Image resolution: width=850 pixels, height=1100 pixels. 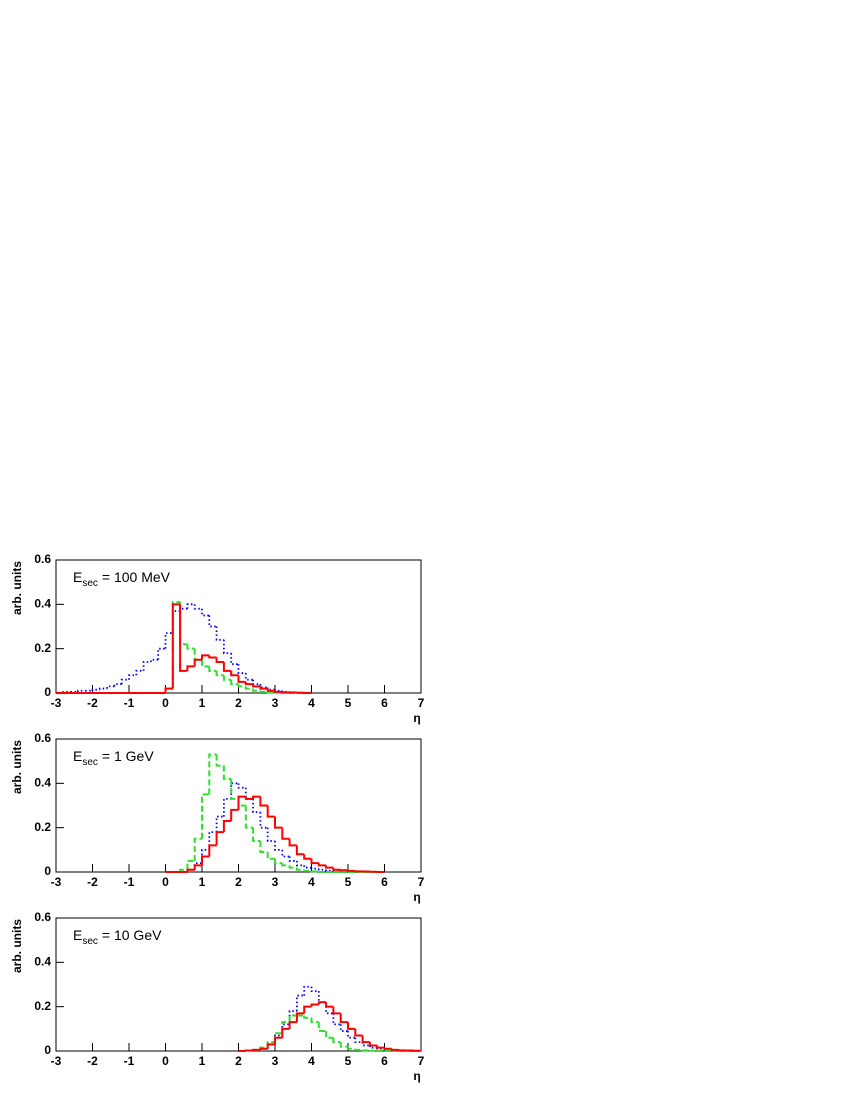 What do you see at coordinates (129, 703) in the screenshot?
I see `x-tick-label: -1` at bounding box center [129, 703].